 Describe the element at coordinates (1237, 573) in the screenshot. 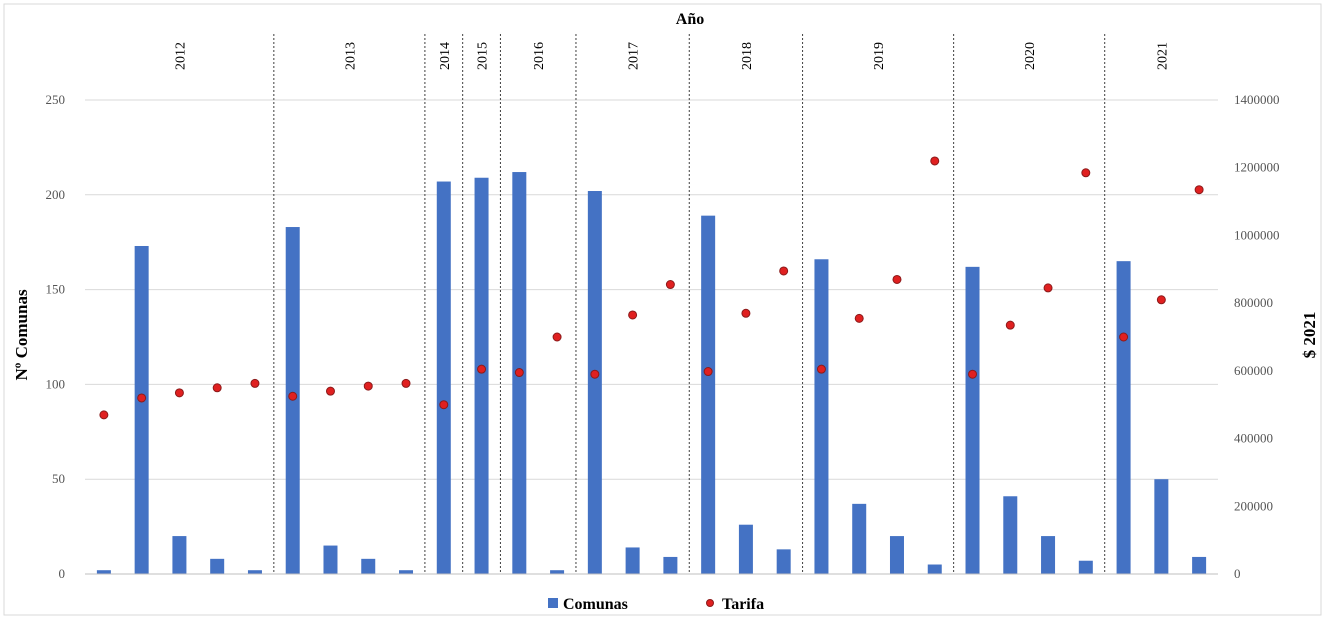

I see `y-right-tick-label: 0` at that location.